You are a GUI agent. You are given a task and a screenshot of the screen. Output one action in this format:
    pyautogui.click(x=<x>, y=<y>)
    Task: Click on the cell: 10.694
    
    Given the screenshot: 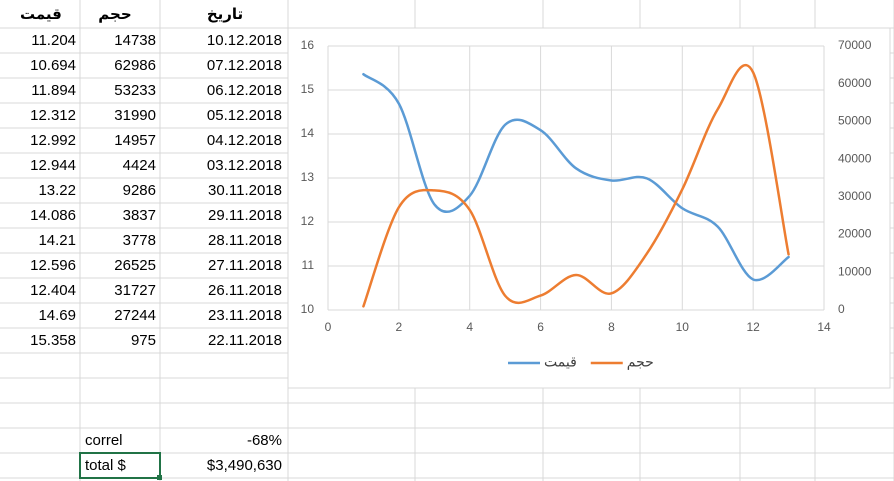 What is the action you would take?
    pyautogui.click(x=53, y=65)
    